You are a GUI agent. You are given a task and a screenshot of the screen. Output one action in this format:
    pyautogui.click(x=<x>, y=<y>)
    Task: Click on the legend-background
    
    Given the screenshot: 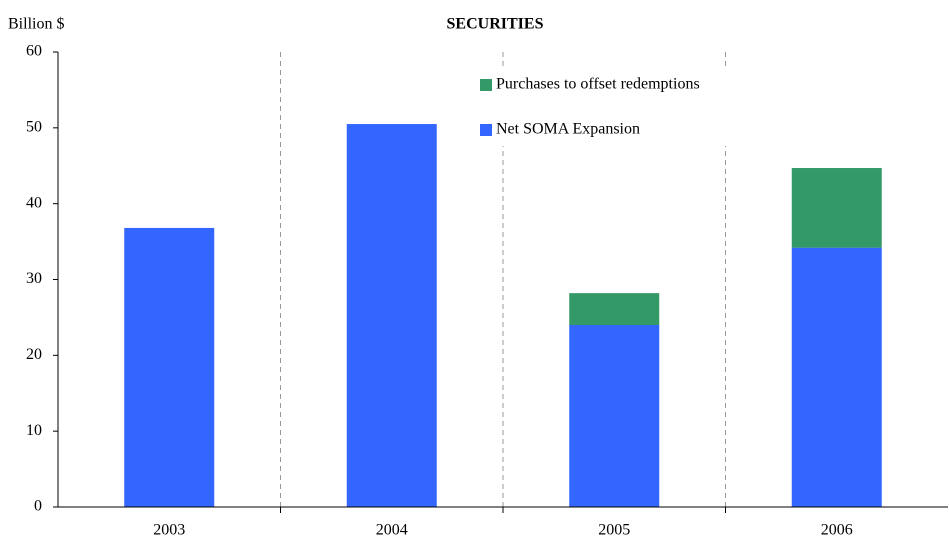 What is the action you would take?
    pyautogui.click(x=637, y=106)
    